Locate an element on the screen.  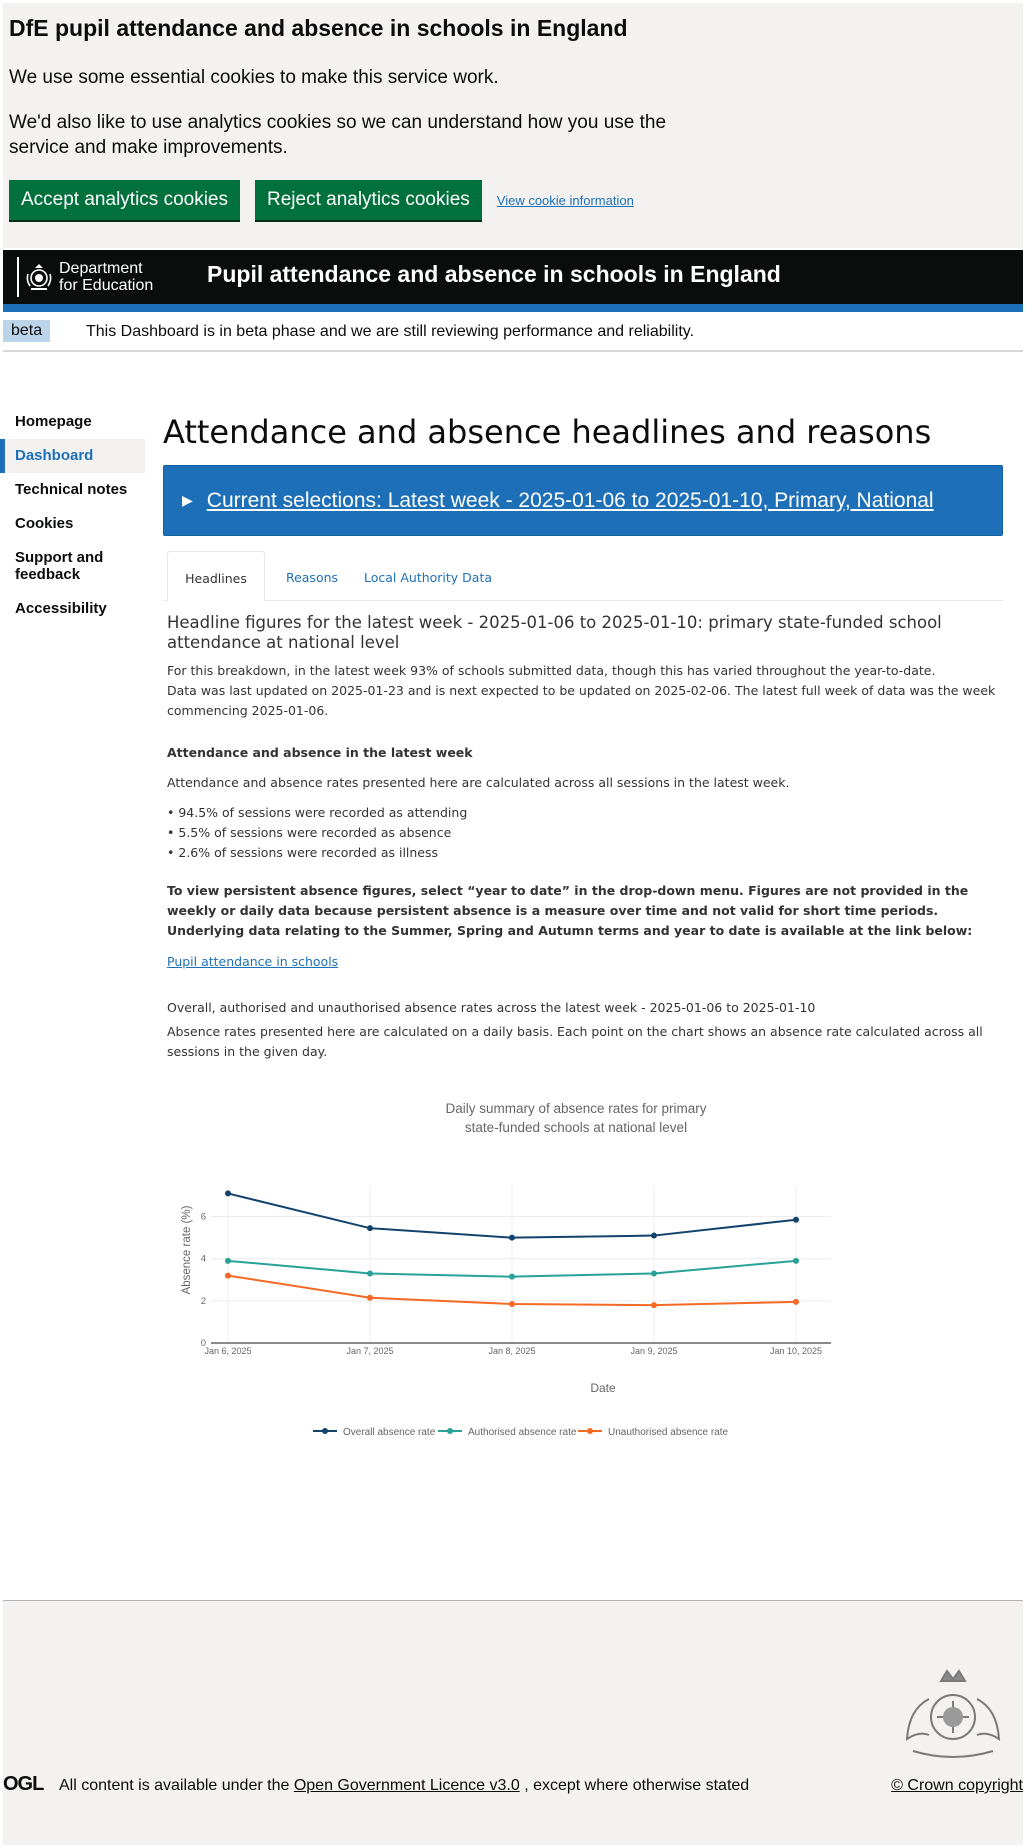
royal-coat-of-arms-icon is located at coordinates (953, 1713).